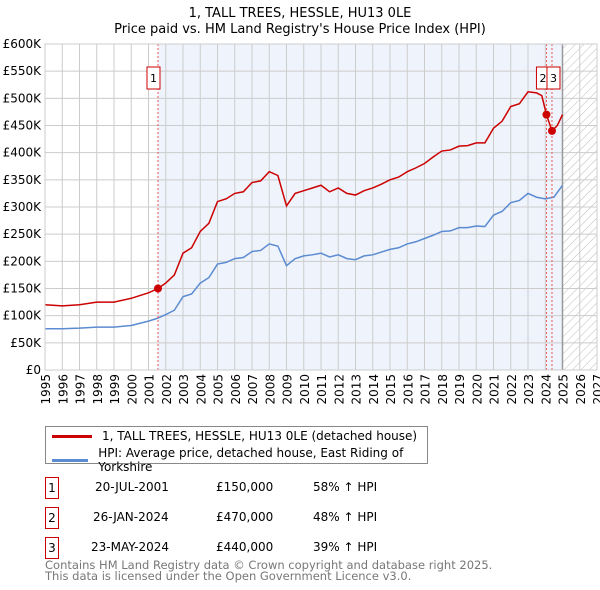  What do you see at coordinates (23, 71) in the screenshot?
I see `y-tick-label: £550K` at bounding box center [23, 71].